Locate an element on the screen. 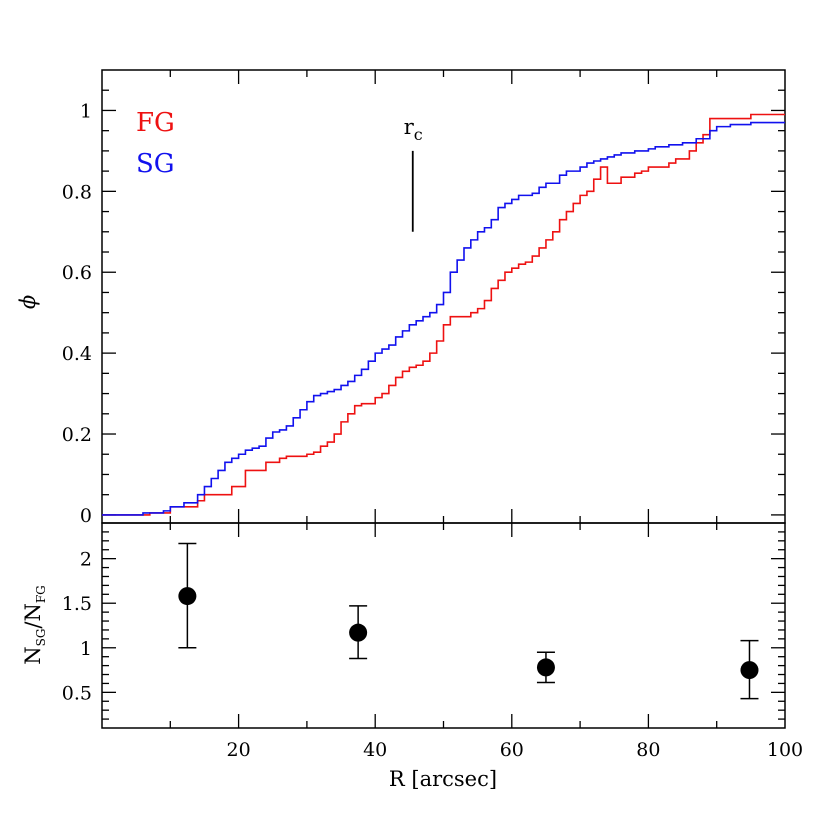 This screenshot has width=830, height=830. top-y-tick-label: 0.6 is located at coordinates (77, 273).